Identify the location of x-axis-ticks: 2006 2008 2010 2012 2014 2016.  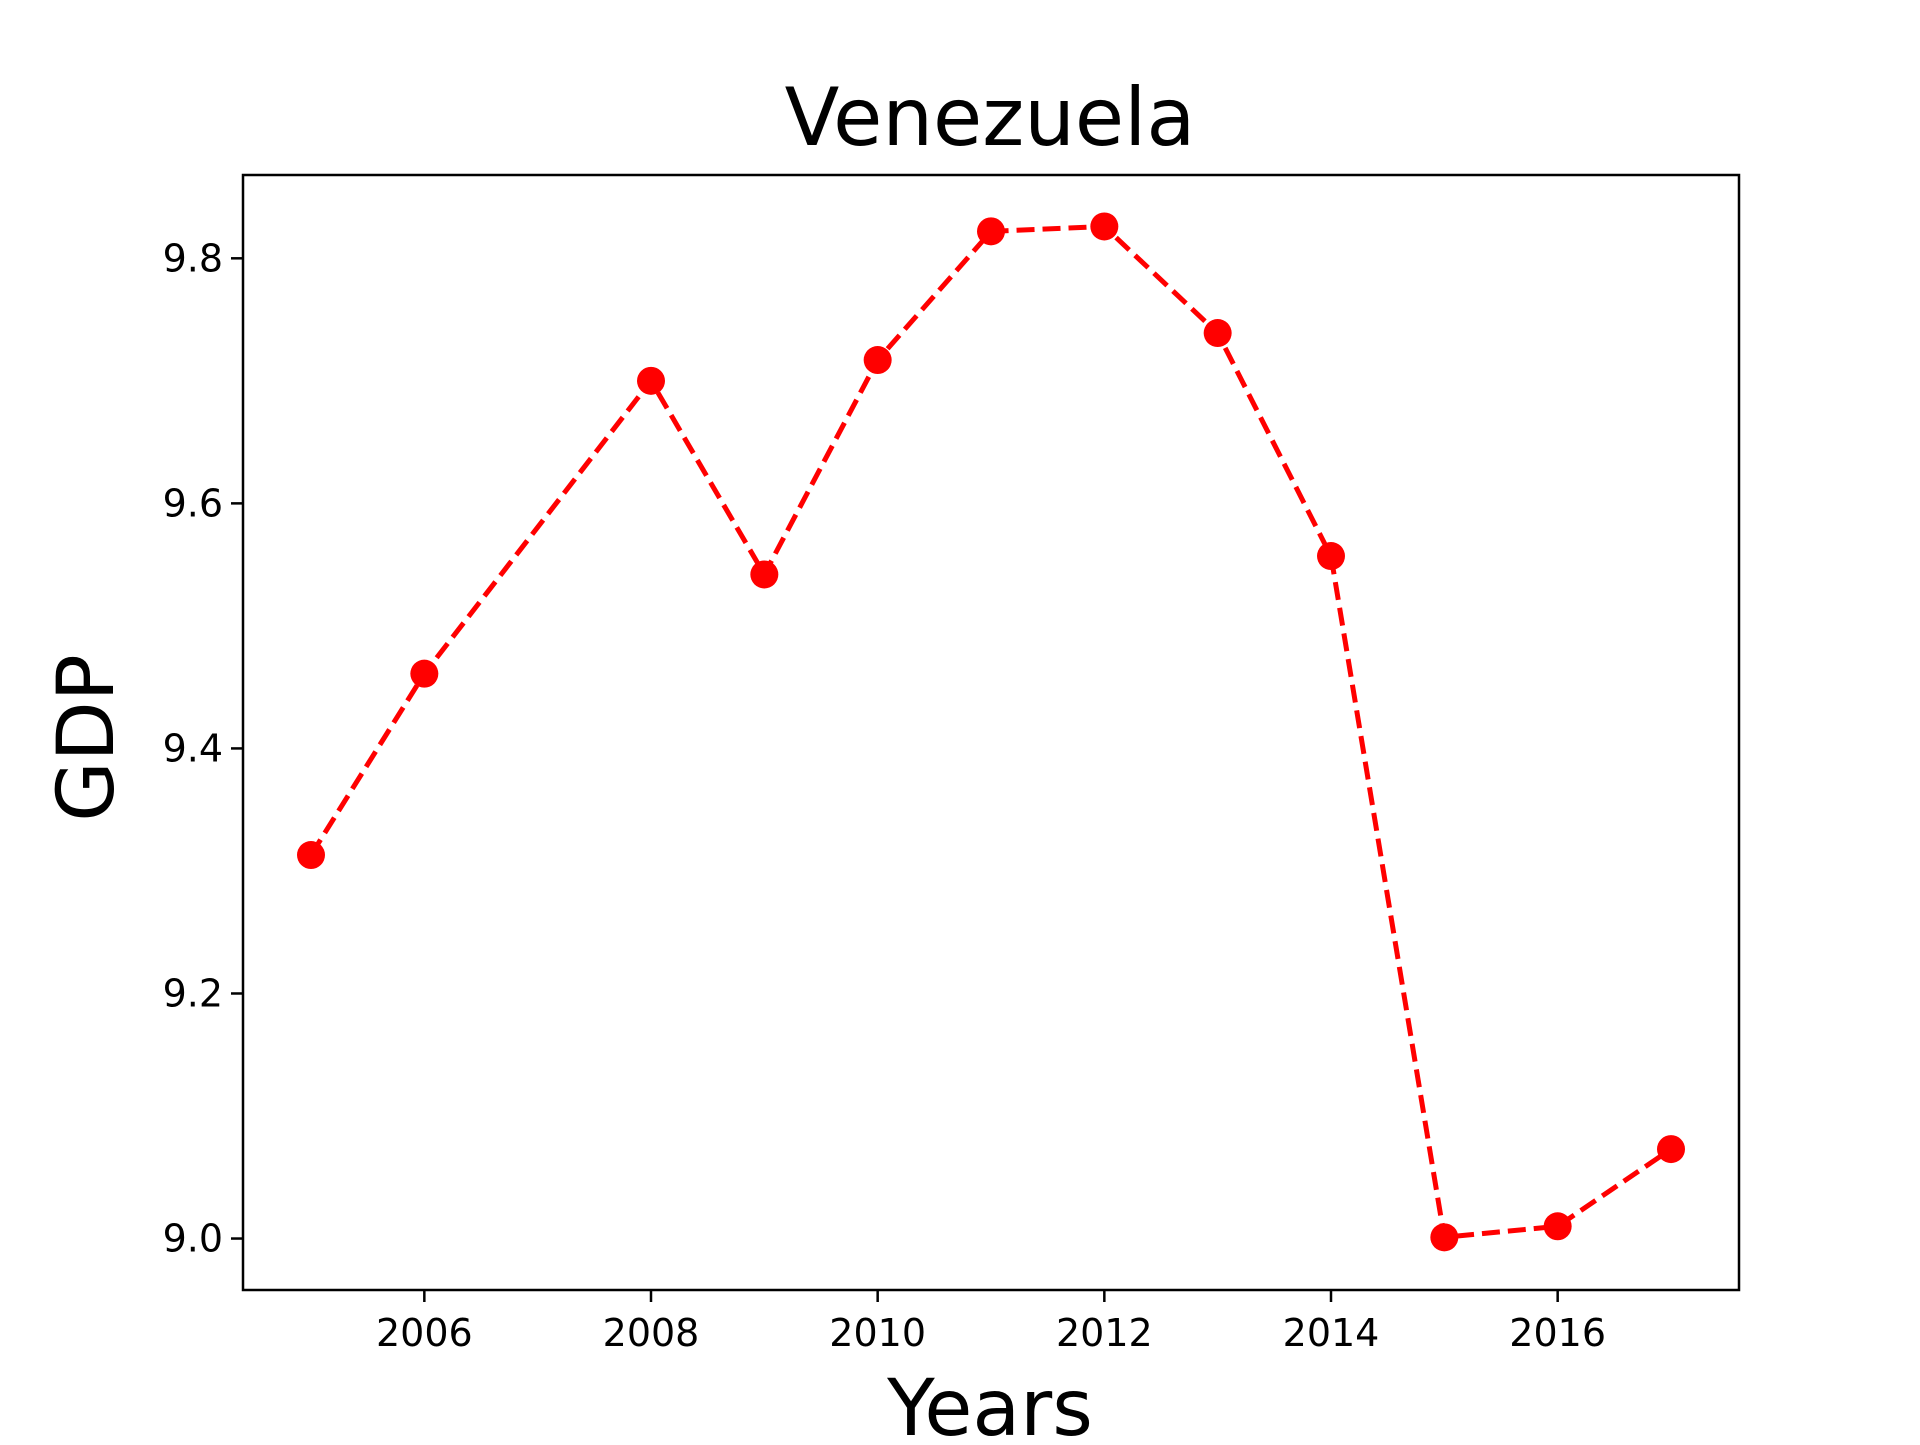
(991, 1322).